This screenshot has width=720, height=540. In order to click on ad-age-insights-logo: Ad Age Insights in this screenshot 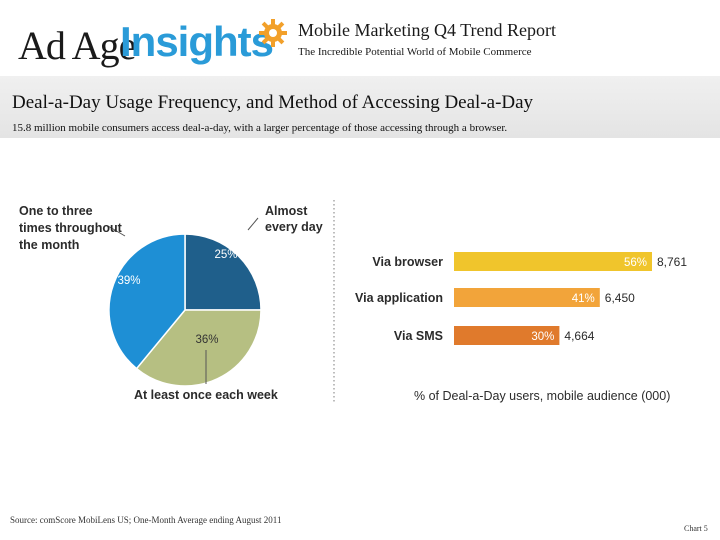, I will do `click(153, 42)`.